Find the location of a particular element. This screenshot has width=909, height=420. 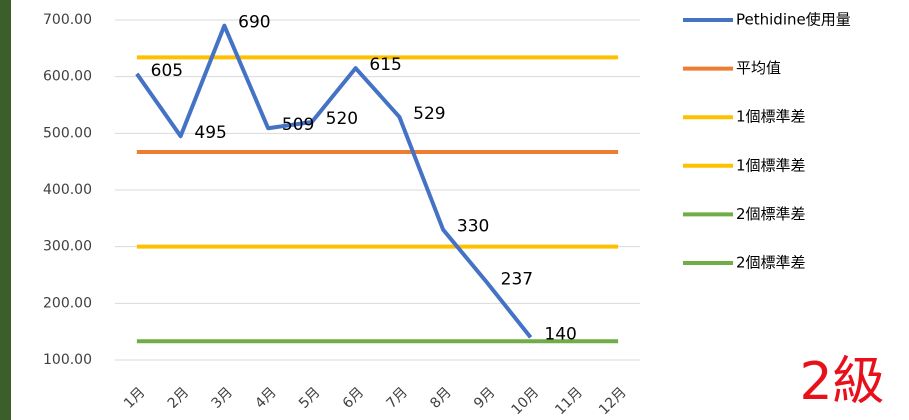

x-tick-label: 3月 is located at coordinates (223, 398).